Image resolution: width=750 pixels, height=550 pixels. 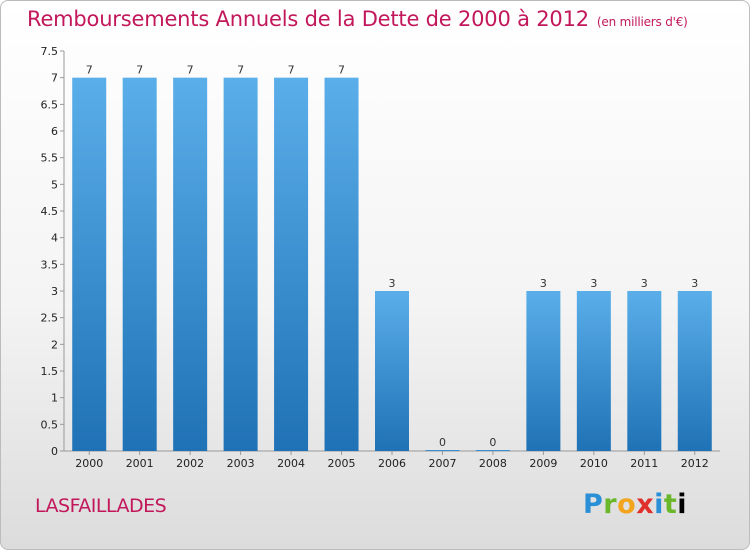 What do you see at coordinates (492, 450) in the screenshot?
I see `bar-2008` at bounding box center [492, 450].